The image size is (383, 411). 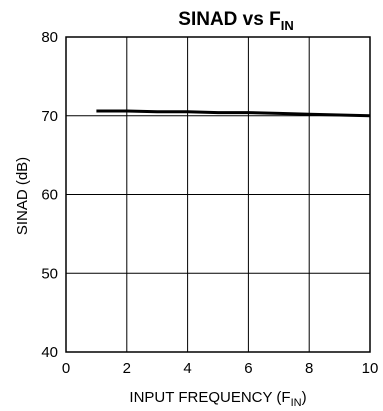 I want to click on x-tick-label: 8, so click(x=309, y=368).